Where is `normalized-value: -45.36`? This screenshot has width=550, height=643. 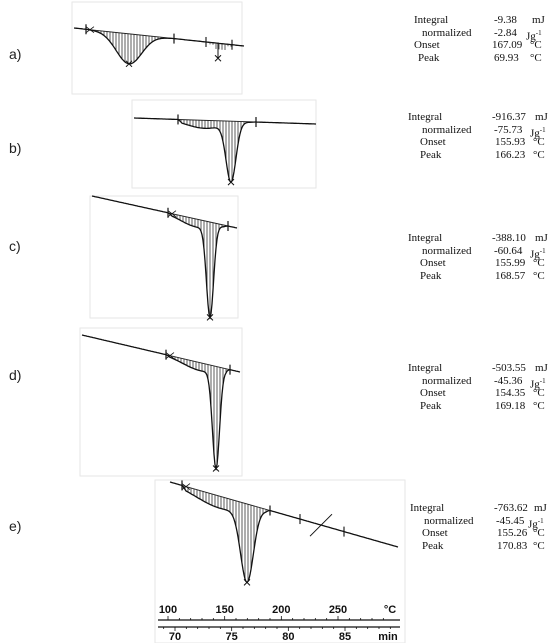 normalized-value: -45.36 is located at coordinates (508, 380).